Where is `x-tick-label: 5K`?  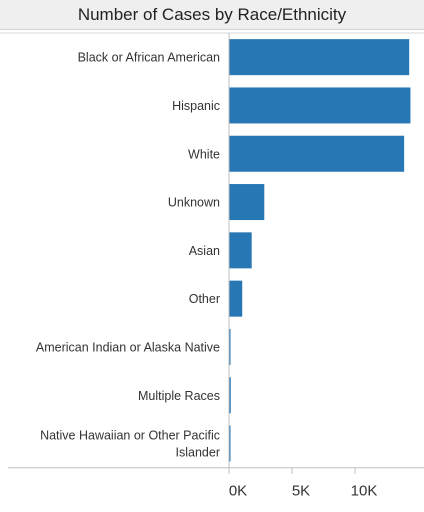 x-tick-label: 5K is located at coordinates (301, 491).